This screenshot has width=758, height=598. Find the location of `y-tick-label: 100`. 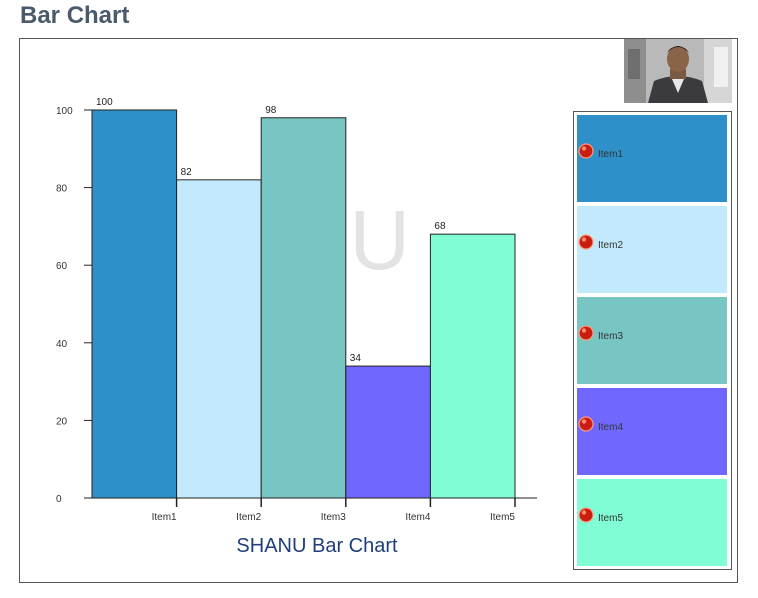

y-tick-label: 100 is located at coordinates (64, 111).